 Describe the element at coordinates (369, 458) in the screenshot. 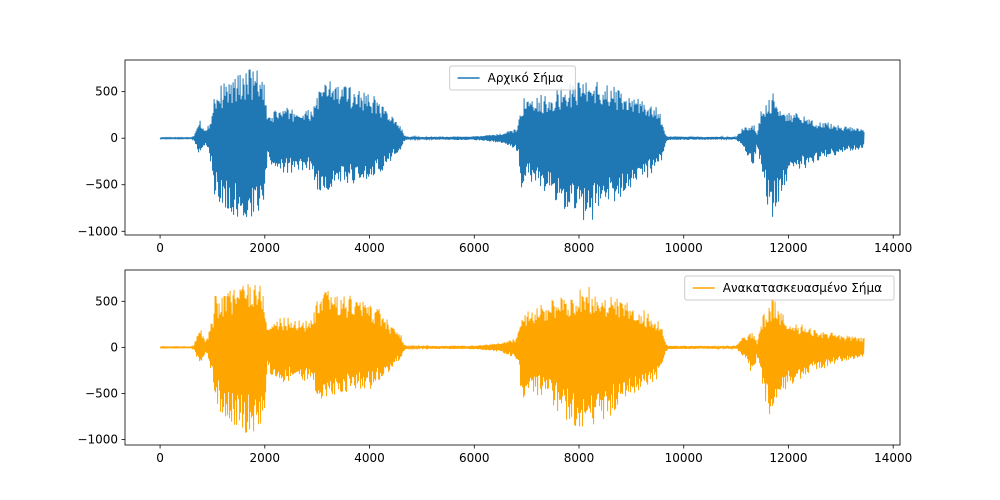

I see `bottom-x-tick-label: 4000` at that location.